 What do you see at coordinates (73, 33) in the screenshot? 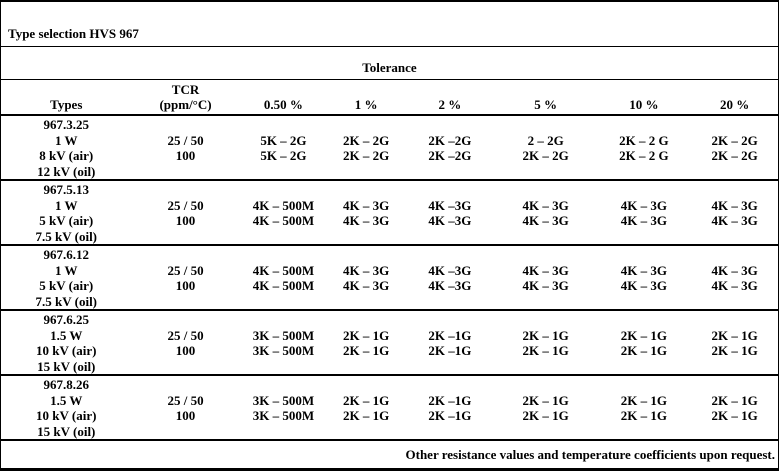
I see `page-title: Type selection HVS 967` at bounding box center [73, 33].